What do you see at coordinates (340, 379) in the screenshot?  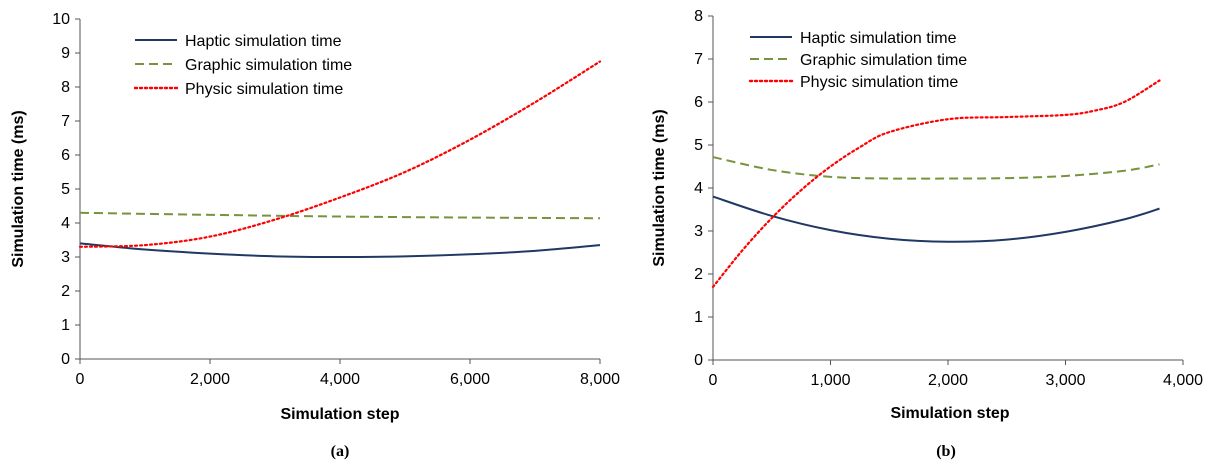 I see `chart-a-xtick-label: 4,000` at bounding box center [340, 379].